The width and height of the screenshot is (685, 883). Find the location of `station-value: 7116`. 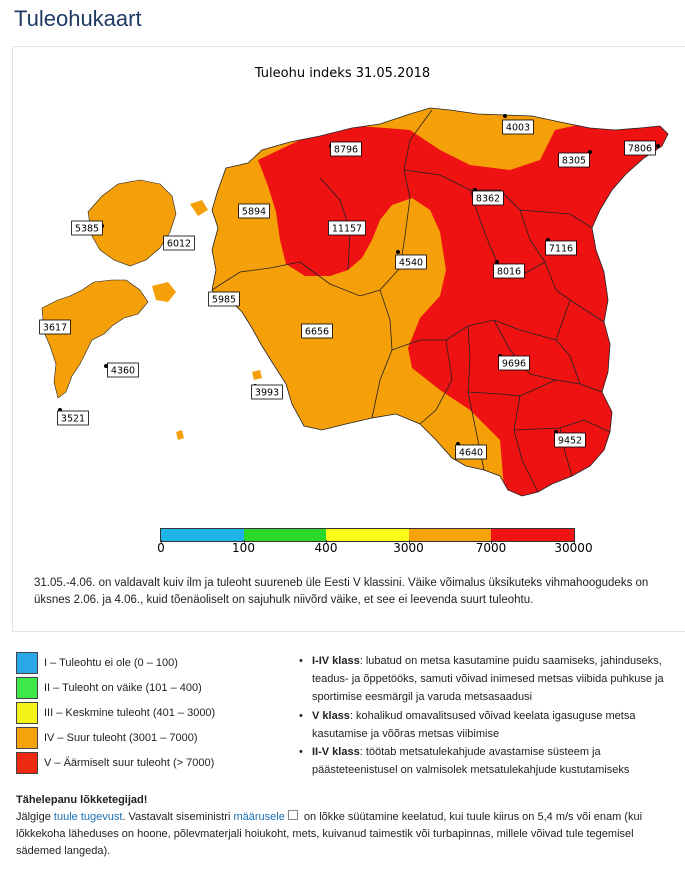

station-value: 7116 is located at coordinates (561, 249).